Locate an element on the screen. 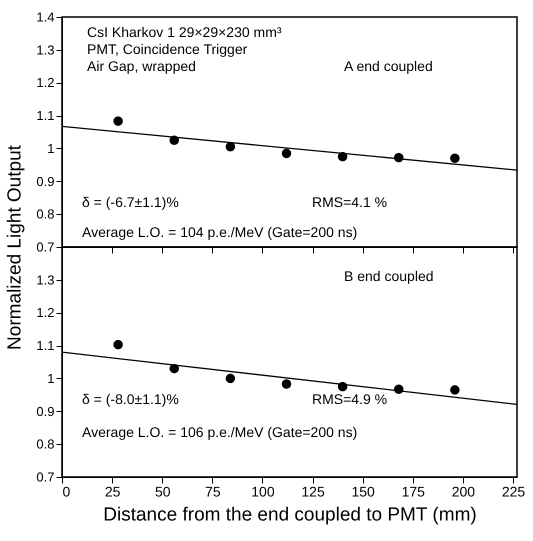 The image size is (533, 541). annotation: Air Gap, wrapped is located at coordinates (141, 66).